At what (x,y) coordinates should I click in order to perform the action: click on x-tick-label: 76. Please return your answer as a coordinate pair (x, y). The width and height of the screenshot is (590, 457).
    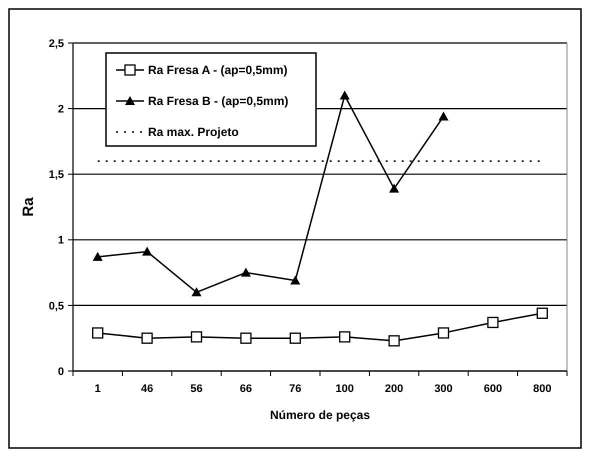
    Looking at the image, I should click on (295, 389).